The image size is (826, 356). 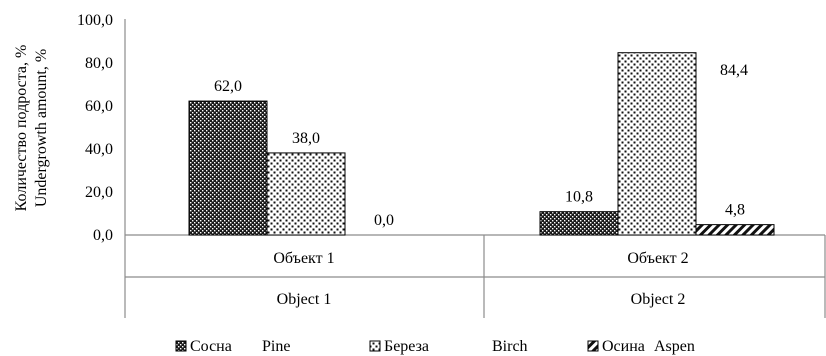 What do you see at coordinates (181, 346) in the screenshot?
I see `legend-swatch-pine` at bounding box center [181, 346].